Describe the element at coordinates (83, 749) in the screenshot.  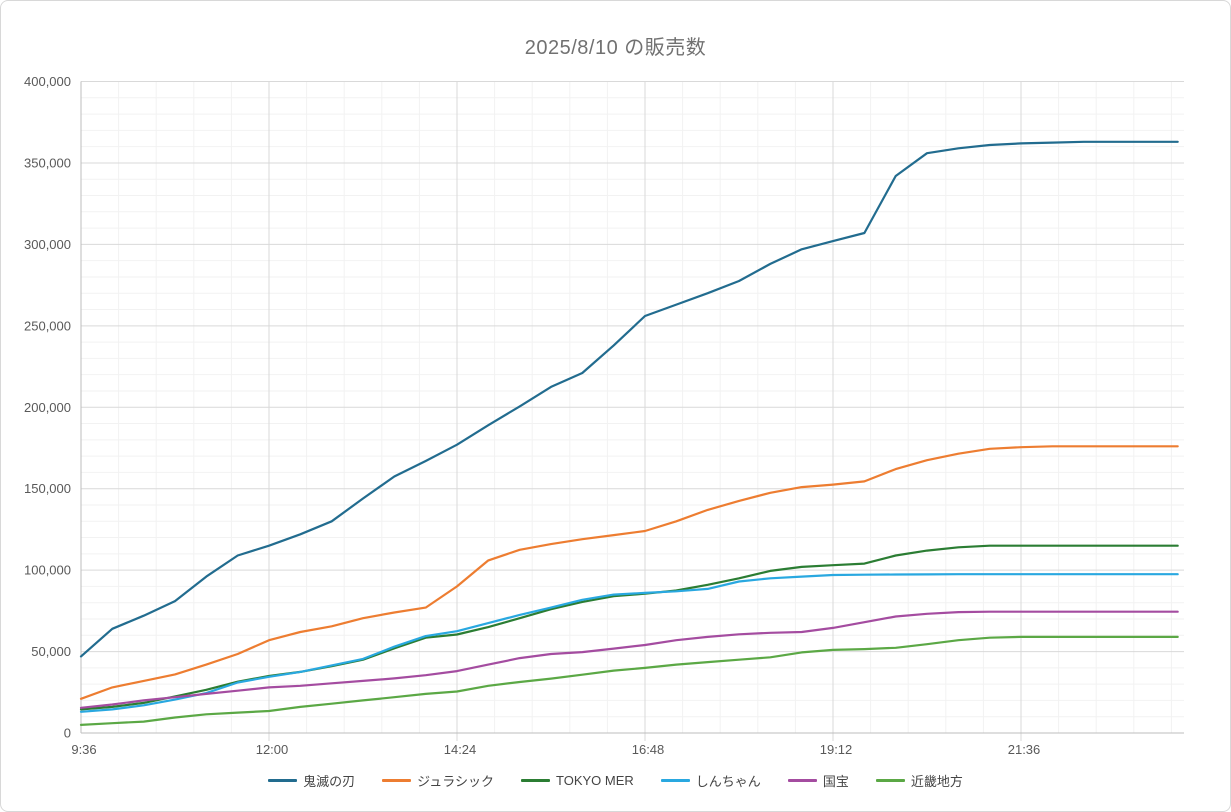
I see `x-tick-label: 9:36` at that location.